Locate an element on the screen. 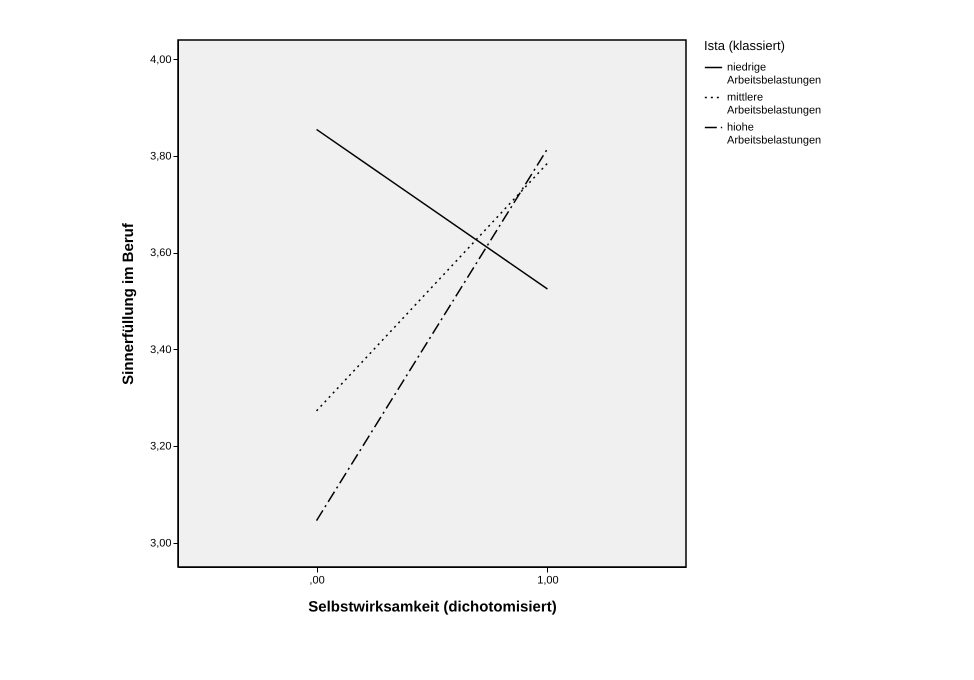  legend-title: Ista (klassiert) is located at coordinates (744, 45).